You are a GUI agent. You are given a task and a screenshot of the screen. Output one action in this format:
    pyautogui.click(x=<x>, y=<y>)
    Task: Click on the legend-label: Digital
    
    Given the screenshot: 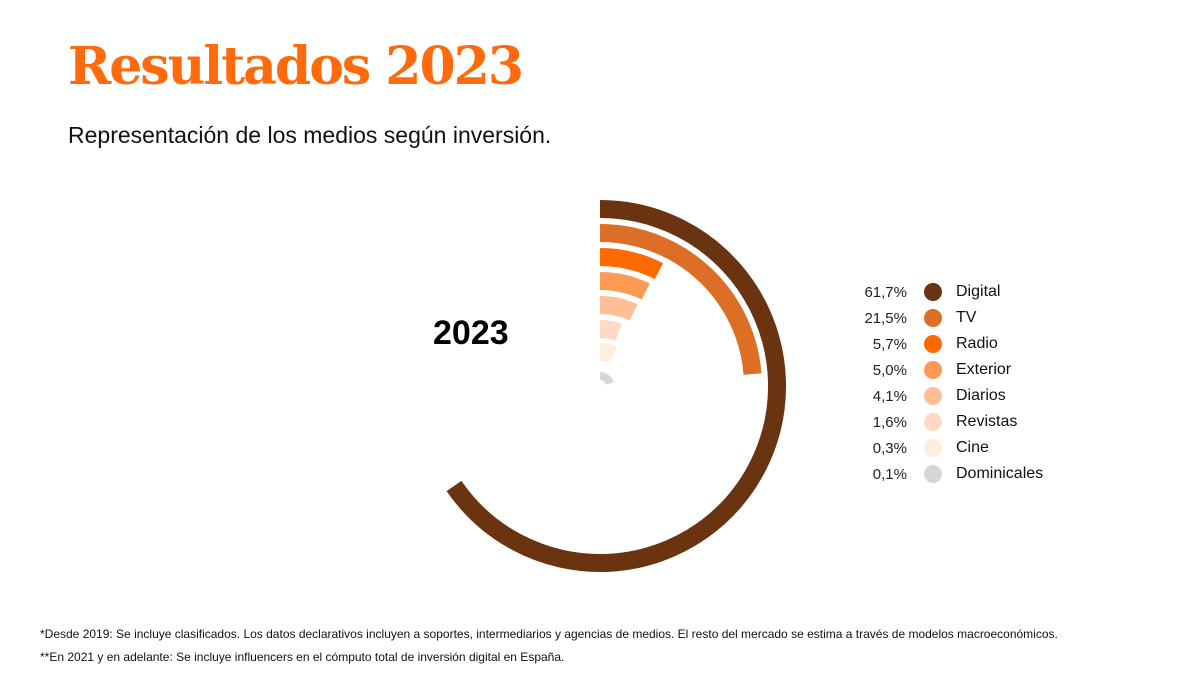 What is the action you would take?
    pyautogui.click(x=978, y=291)
    